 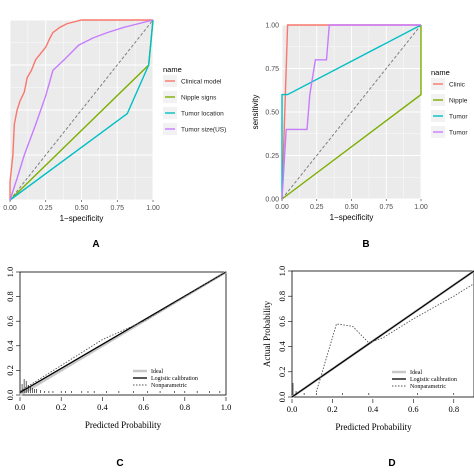 What do you see at coordinates (201, 82) in the screenshot?
I see `panel-A-legend-label-0: Clinical model` at bounding box center [201, 82].